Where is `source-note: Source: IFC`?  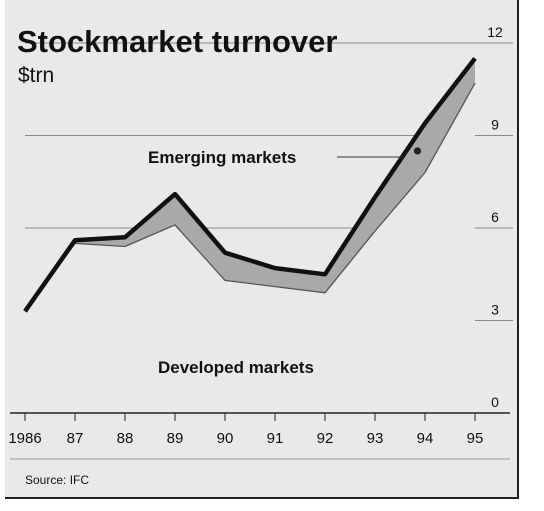 source-note: Source: IFC is located at coordinates (57, 480).